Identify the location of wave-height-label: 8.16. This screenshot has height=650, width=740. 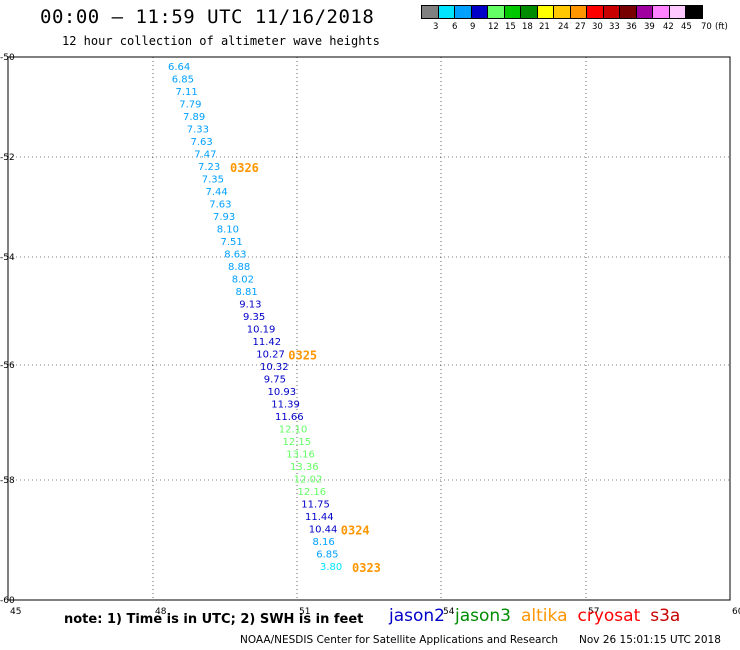
(324, 542).